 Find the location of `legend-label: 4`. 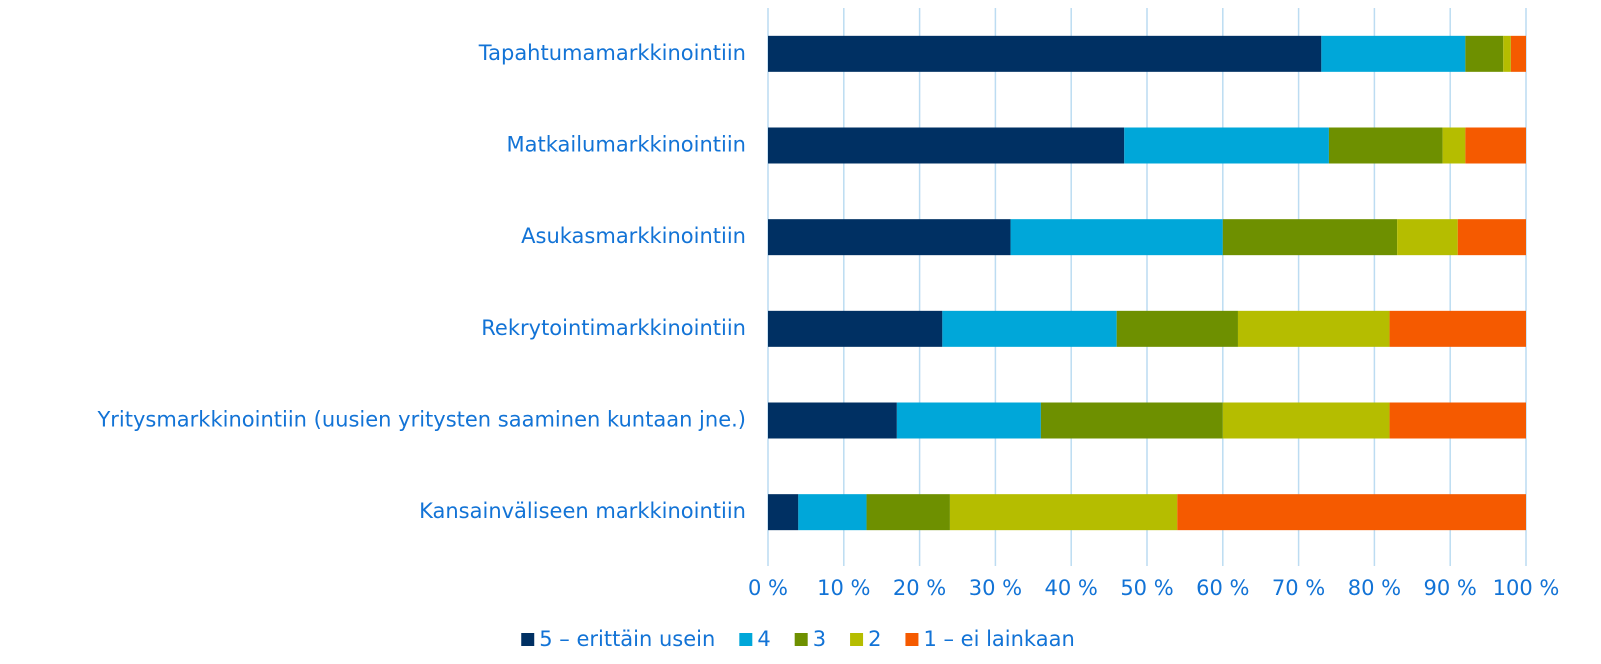

legend-label: 4 is located at coordinates (763, 639).